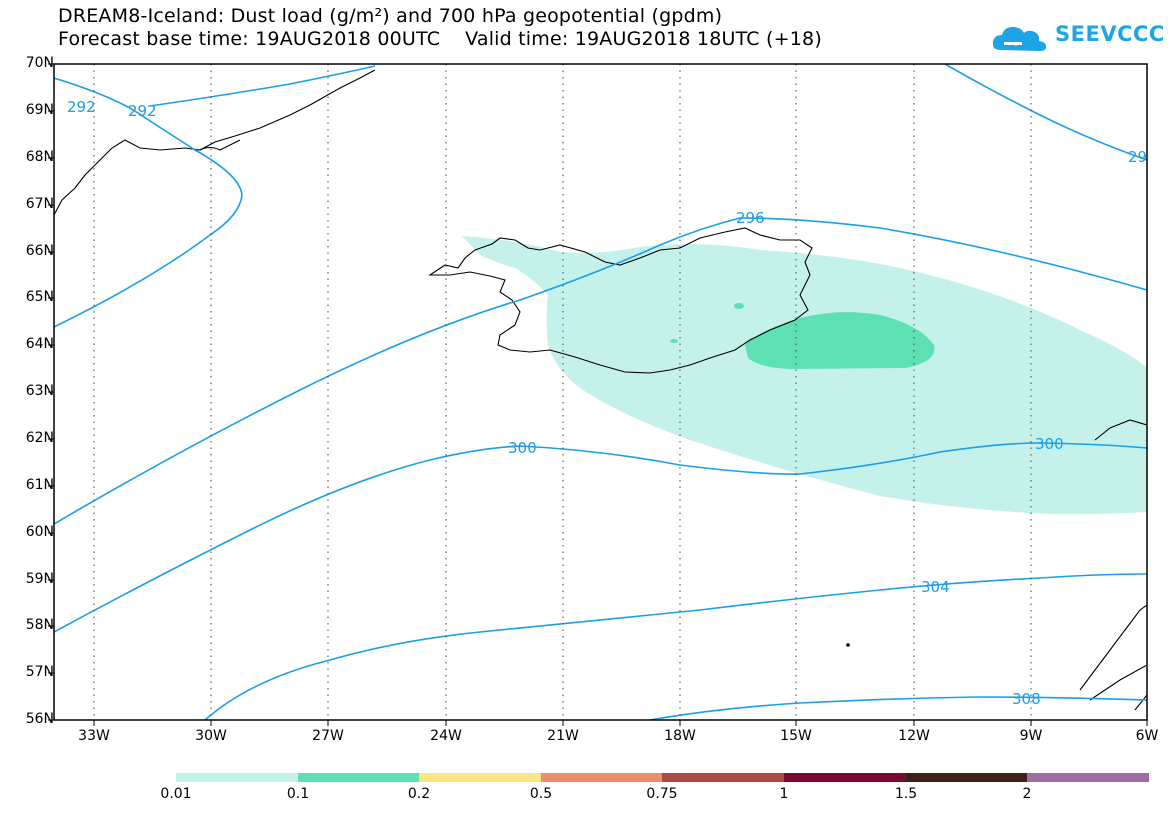 The height and width of the screenshot is (815, 1175). What do you see at coordinates (522, 448) in the screenshot?
I see `contour-label-300a: 300` at bounding box center [522, 448].